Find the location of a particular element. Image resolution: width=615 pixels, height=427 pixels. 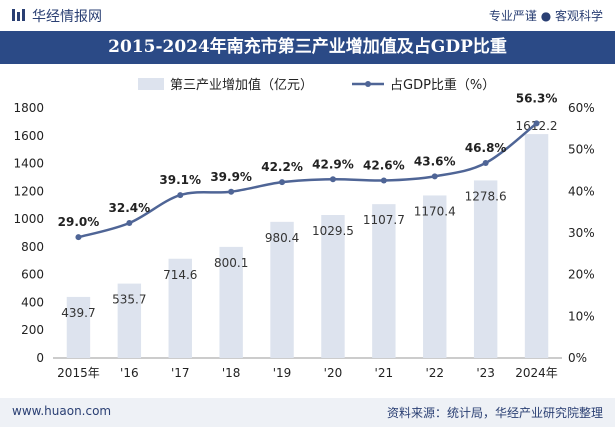

bar-value-label: 1170.4 is located at coordinates (435, 211).